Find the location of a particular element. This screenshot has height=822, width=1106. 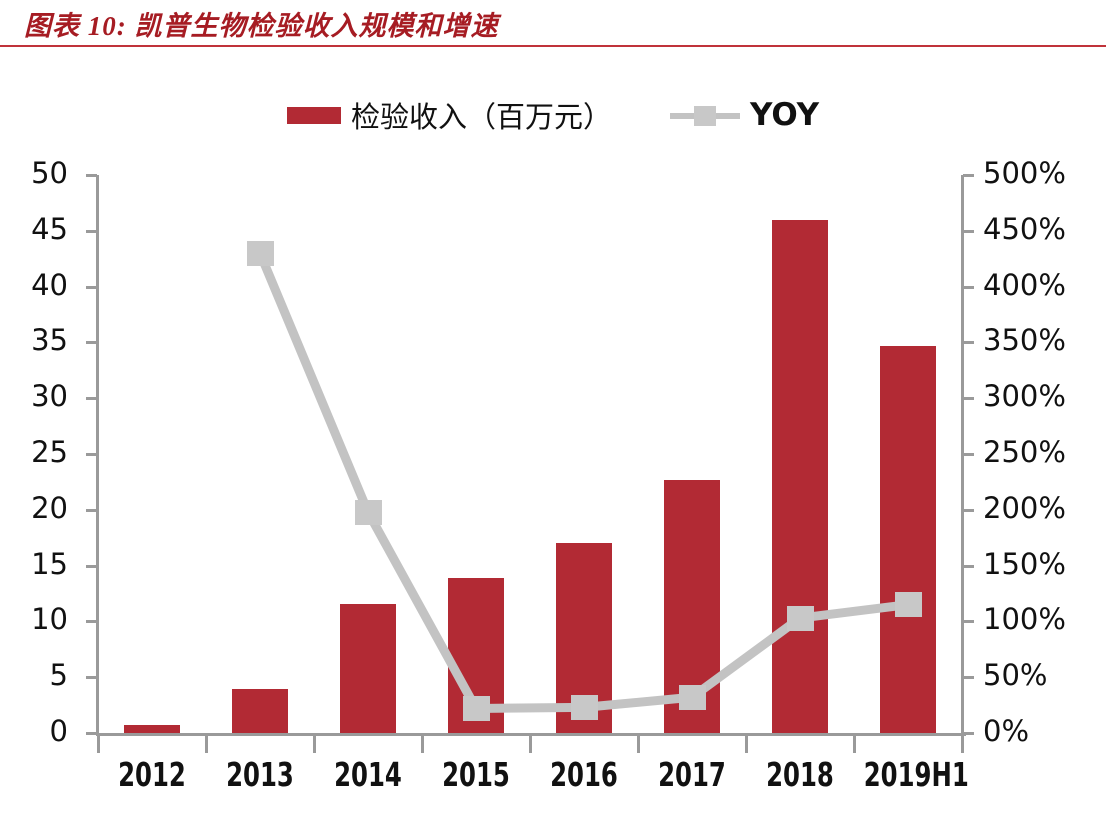

y-axis-right-tick-label: 50% is located at coordinates (1015, 675).